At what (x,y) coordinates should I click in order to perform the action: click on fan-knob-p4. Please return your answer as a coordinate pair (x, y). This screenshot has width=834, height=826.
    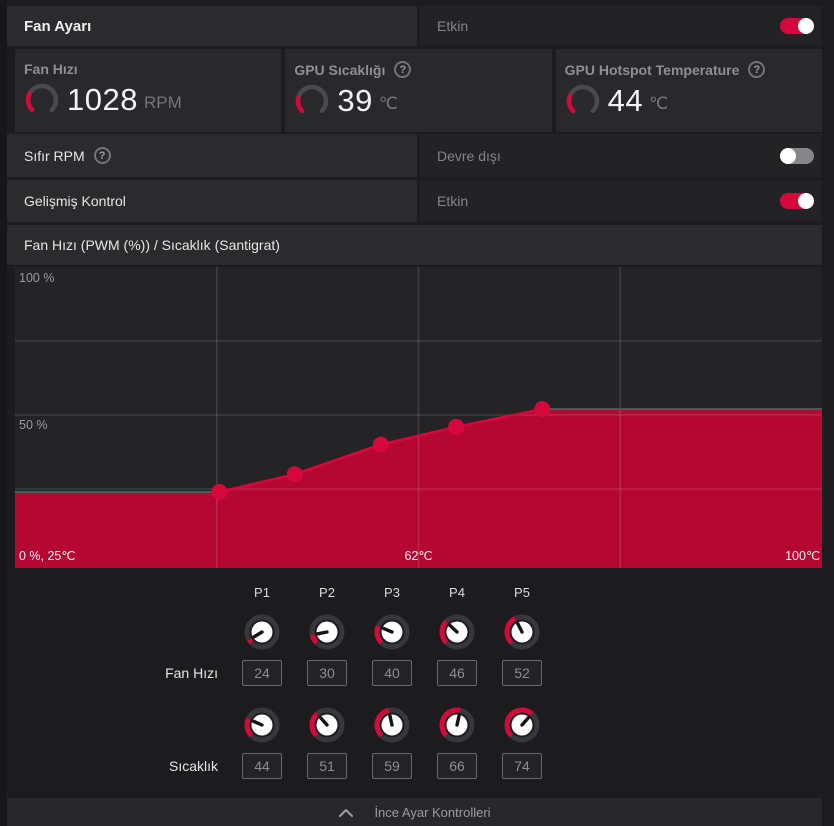
    Looking at the image, I should click on (457, 632).